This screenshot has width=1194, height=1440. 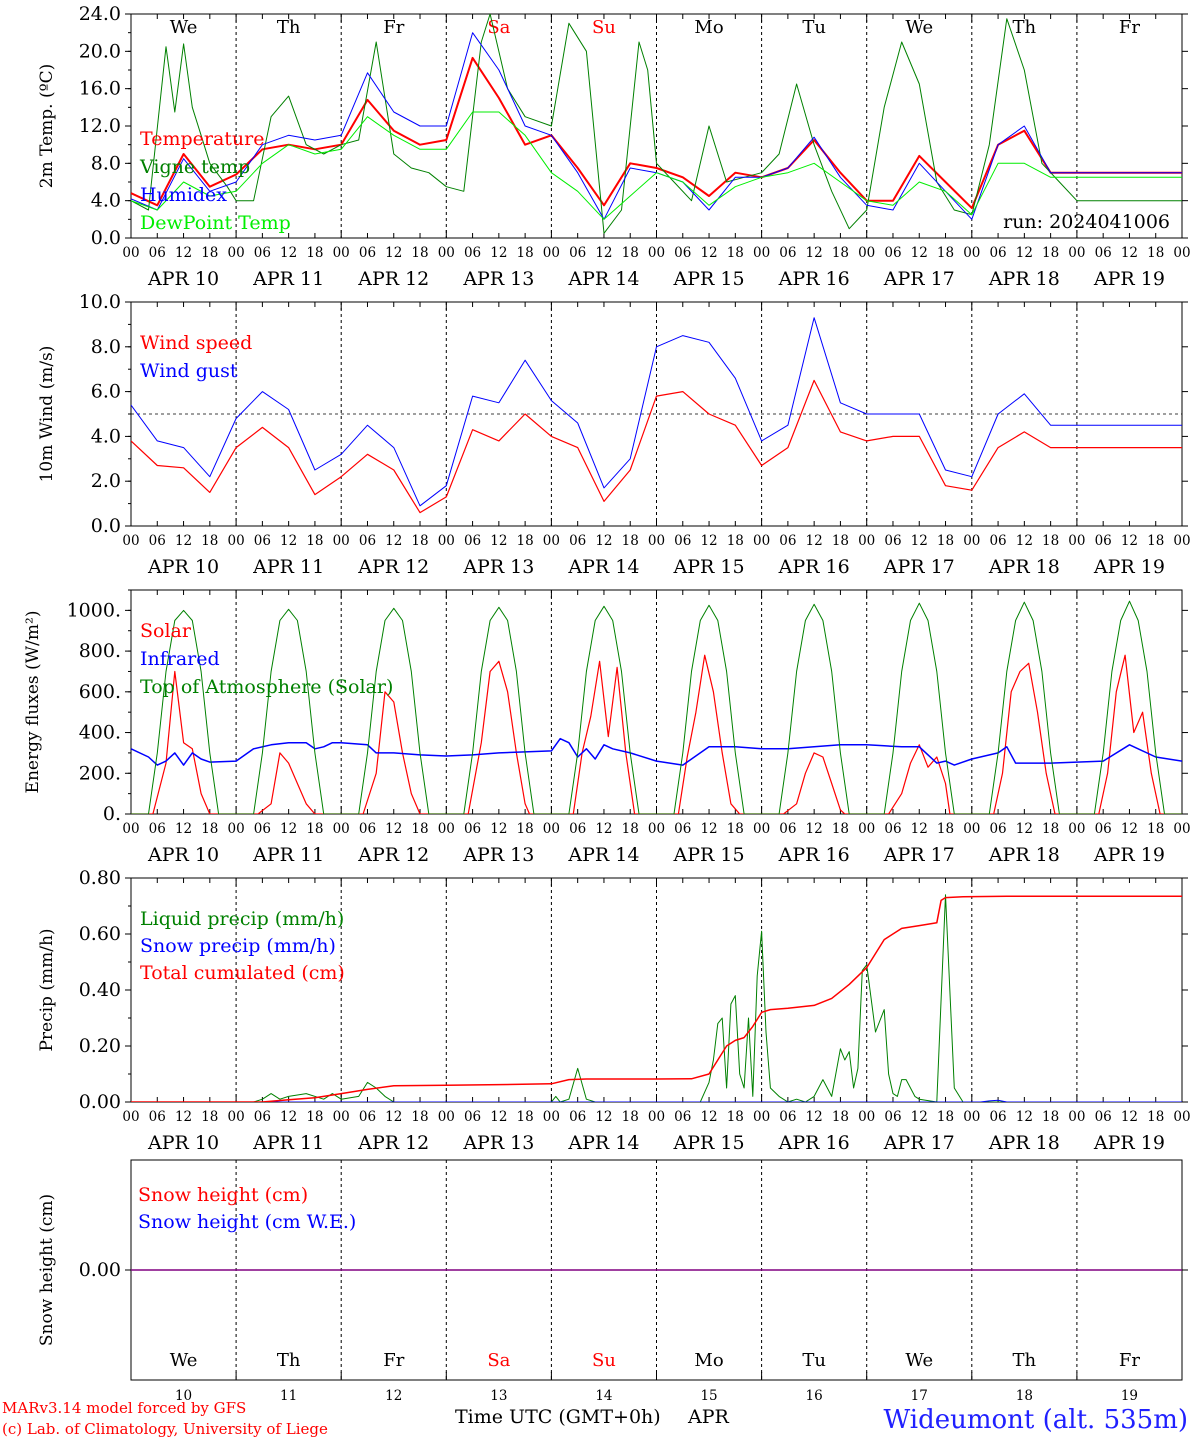 I want to click on y-tick-label: 20.0, so click(x=100, y=51).